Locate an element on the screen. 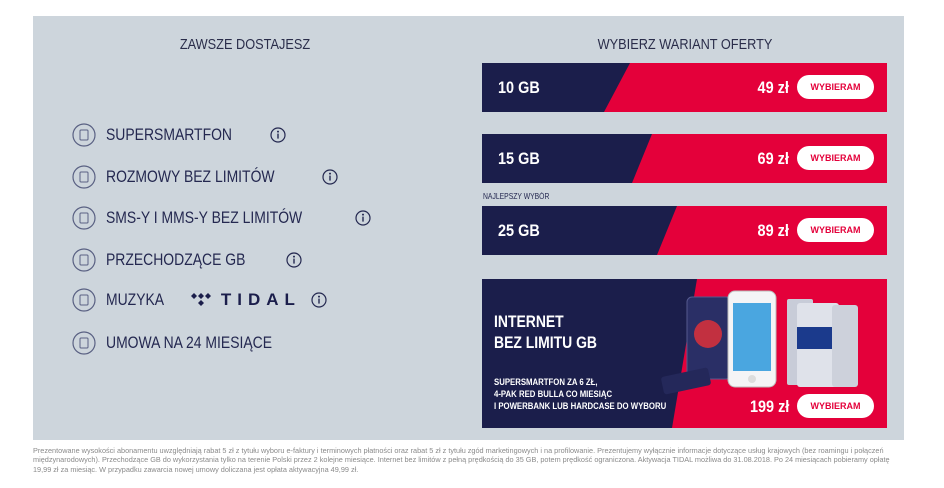 This screenshot has height=488, width=944. special-title-line: BEZ LIMITU GB is located at coordinates (545, 342).